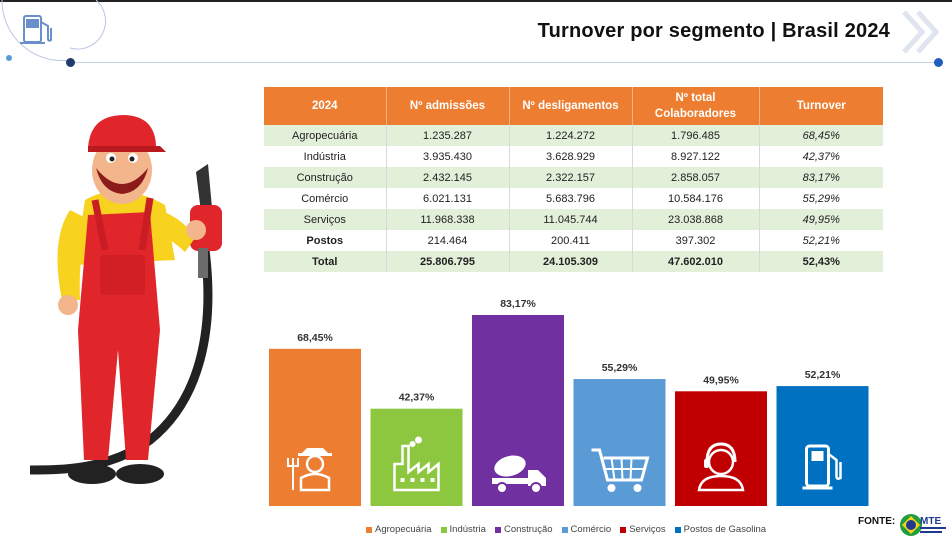 Image resolution: width=952 pixels, height=540 pixels. What do you see at coordinates (571, 156) in the screenshot?
I see `table-cell: 3.628.929` at bounding box center [571, 156].